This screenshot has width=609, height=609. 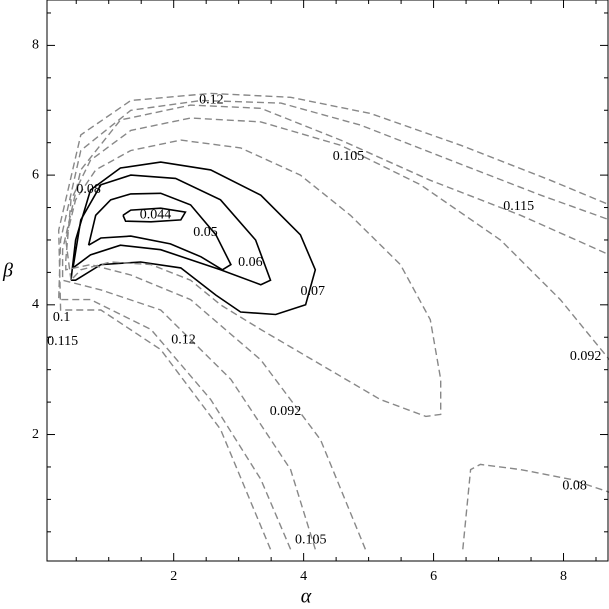 I want to click on x-axis-label: α, so click(x=306, y=597).